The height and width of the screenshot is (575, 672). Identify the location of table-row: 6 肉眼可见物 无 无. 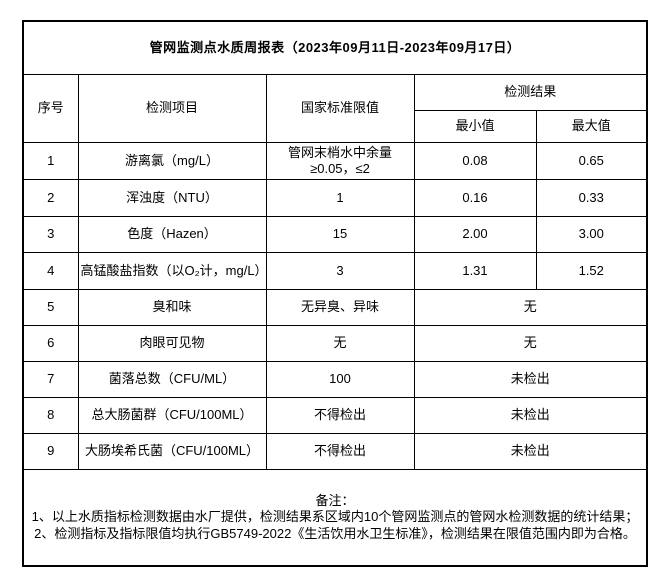
(335, 343).